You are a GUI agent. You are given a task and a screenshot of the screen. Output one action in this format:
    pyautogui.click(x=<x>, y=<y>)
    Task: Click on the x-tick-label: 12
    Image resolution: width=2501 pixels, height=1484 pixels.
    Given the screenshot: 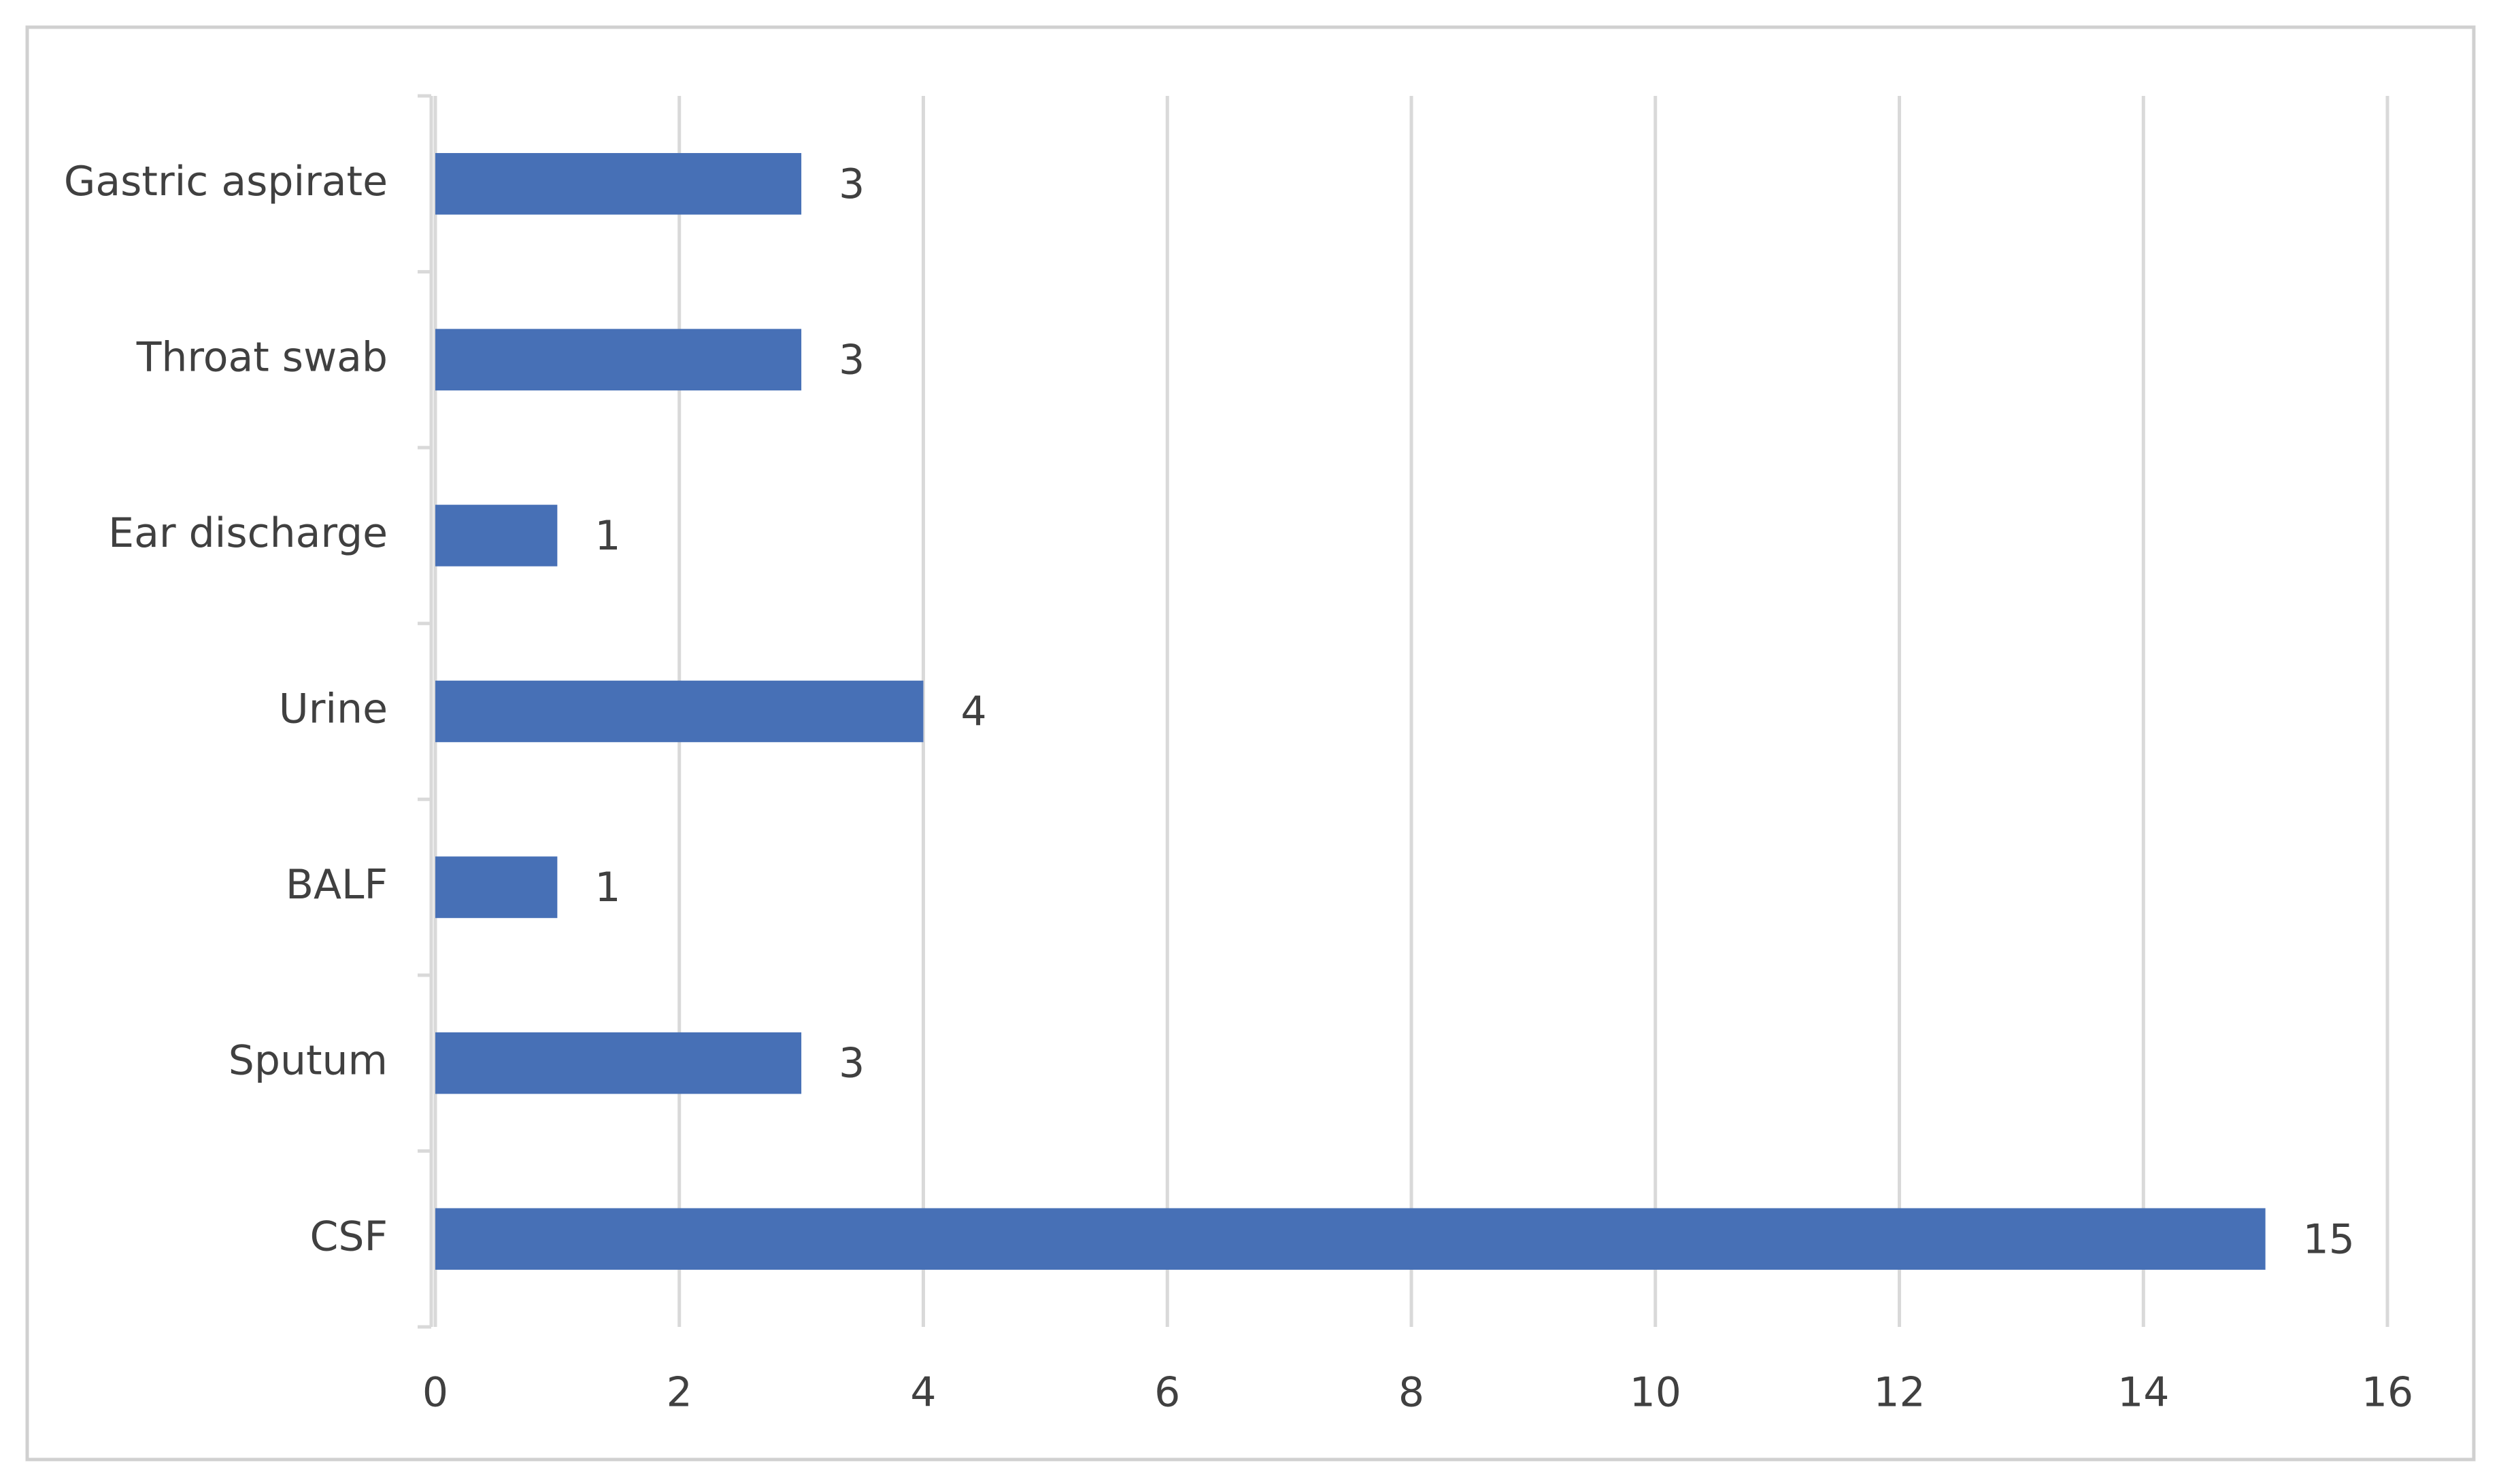 What is the action you would take?
    pyautogui.click(x=1899, y=1393)
    